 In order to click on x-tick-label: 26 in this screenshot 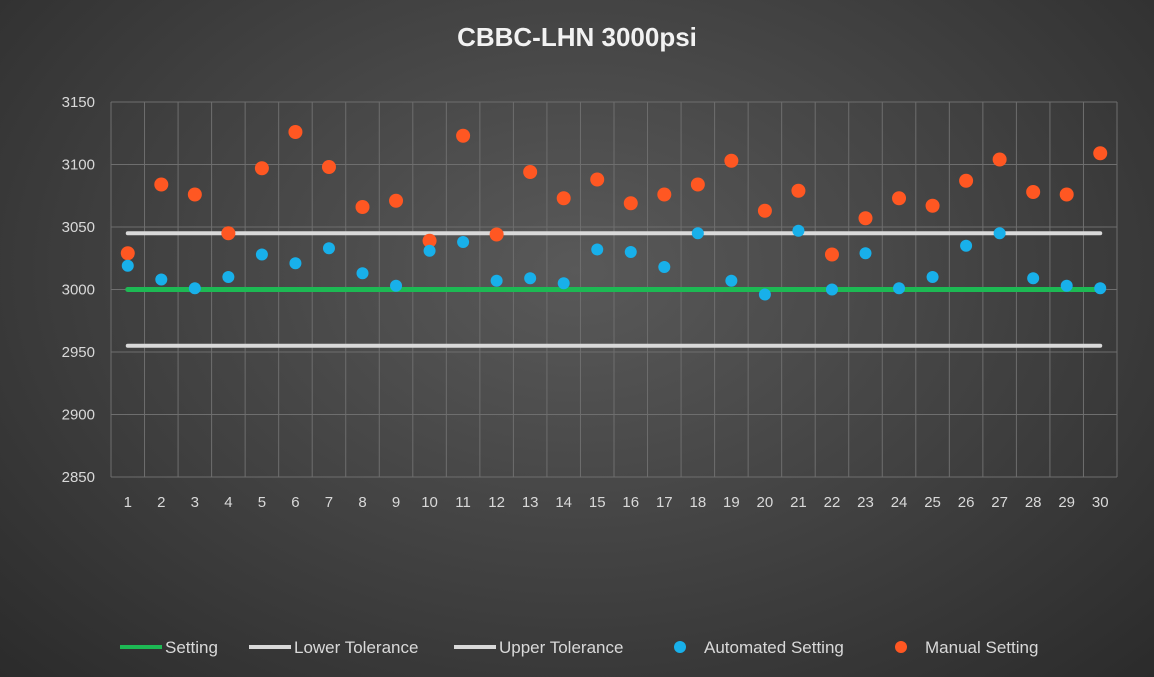, I will do `click(966, 502)`.